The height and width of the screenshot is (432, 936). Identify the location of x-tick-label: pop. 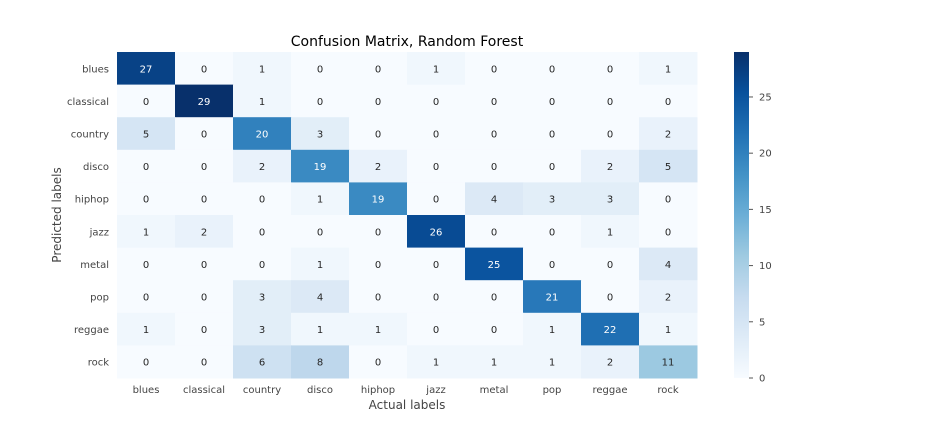
(552, 390).